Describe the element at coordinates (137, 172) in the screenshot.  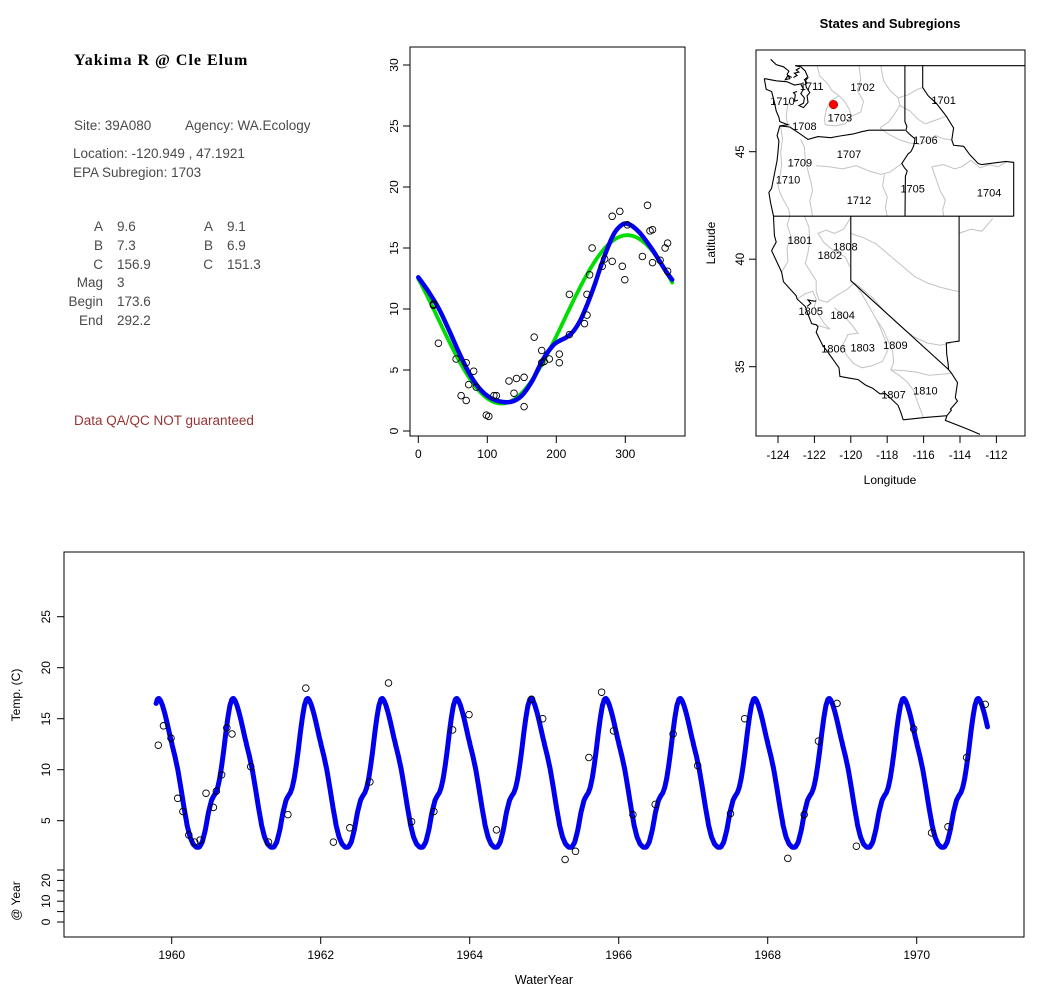
I see `epa-subregion: EPA Subregion: 1703` at that location.